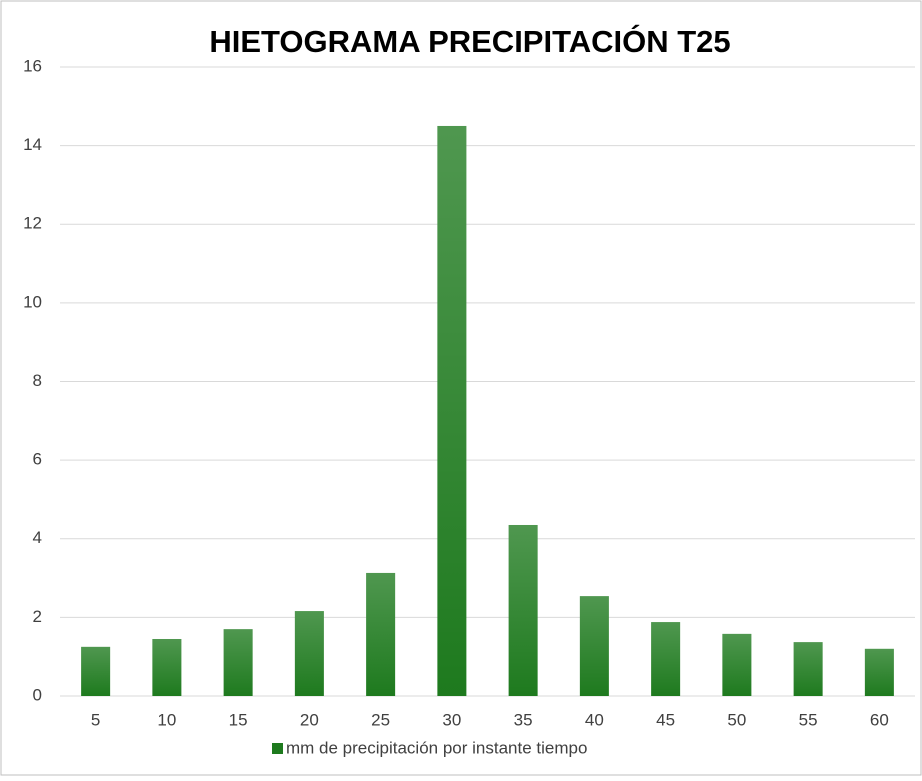  I want to click on y-tick-label: 14, so click(32, 144).